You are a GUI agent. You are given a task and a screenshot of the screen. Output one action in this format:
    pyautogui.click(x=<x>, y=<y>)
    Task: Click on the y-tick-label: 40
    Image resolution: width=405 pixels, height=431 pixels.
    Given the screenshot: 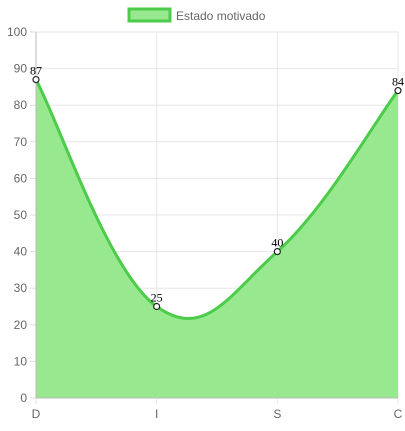 What is the action you would take?
    pyautogui.click(x=21, y=252)
    